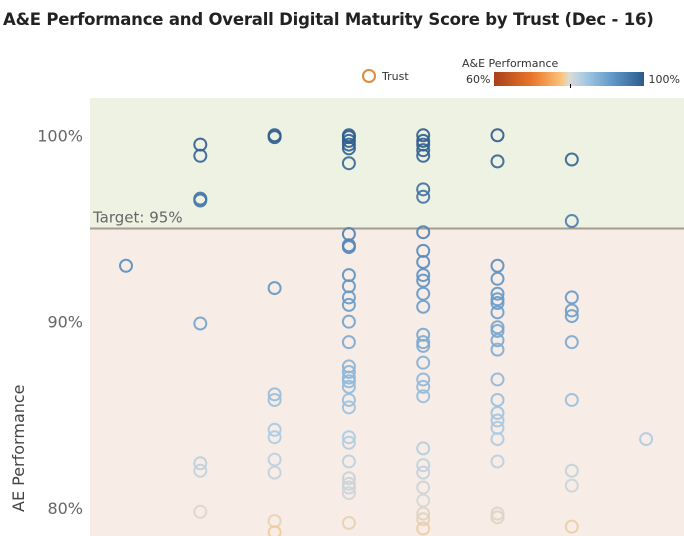 This screenshot has height=536, width=684. I want to click on circle-icon, so click(369, 76).